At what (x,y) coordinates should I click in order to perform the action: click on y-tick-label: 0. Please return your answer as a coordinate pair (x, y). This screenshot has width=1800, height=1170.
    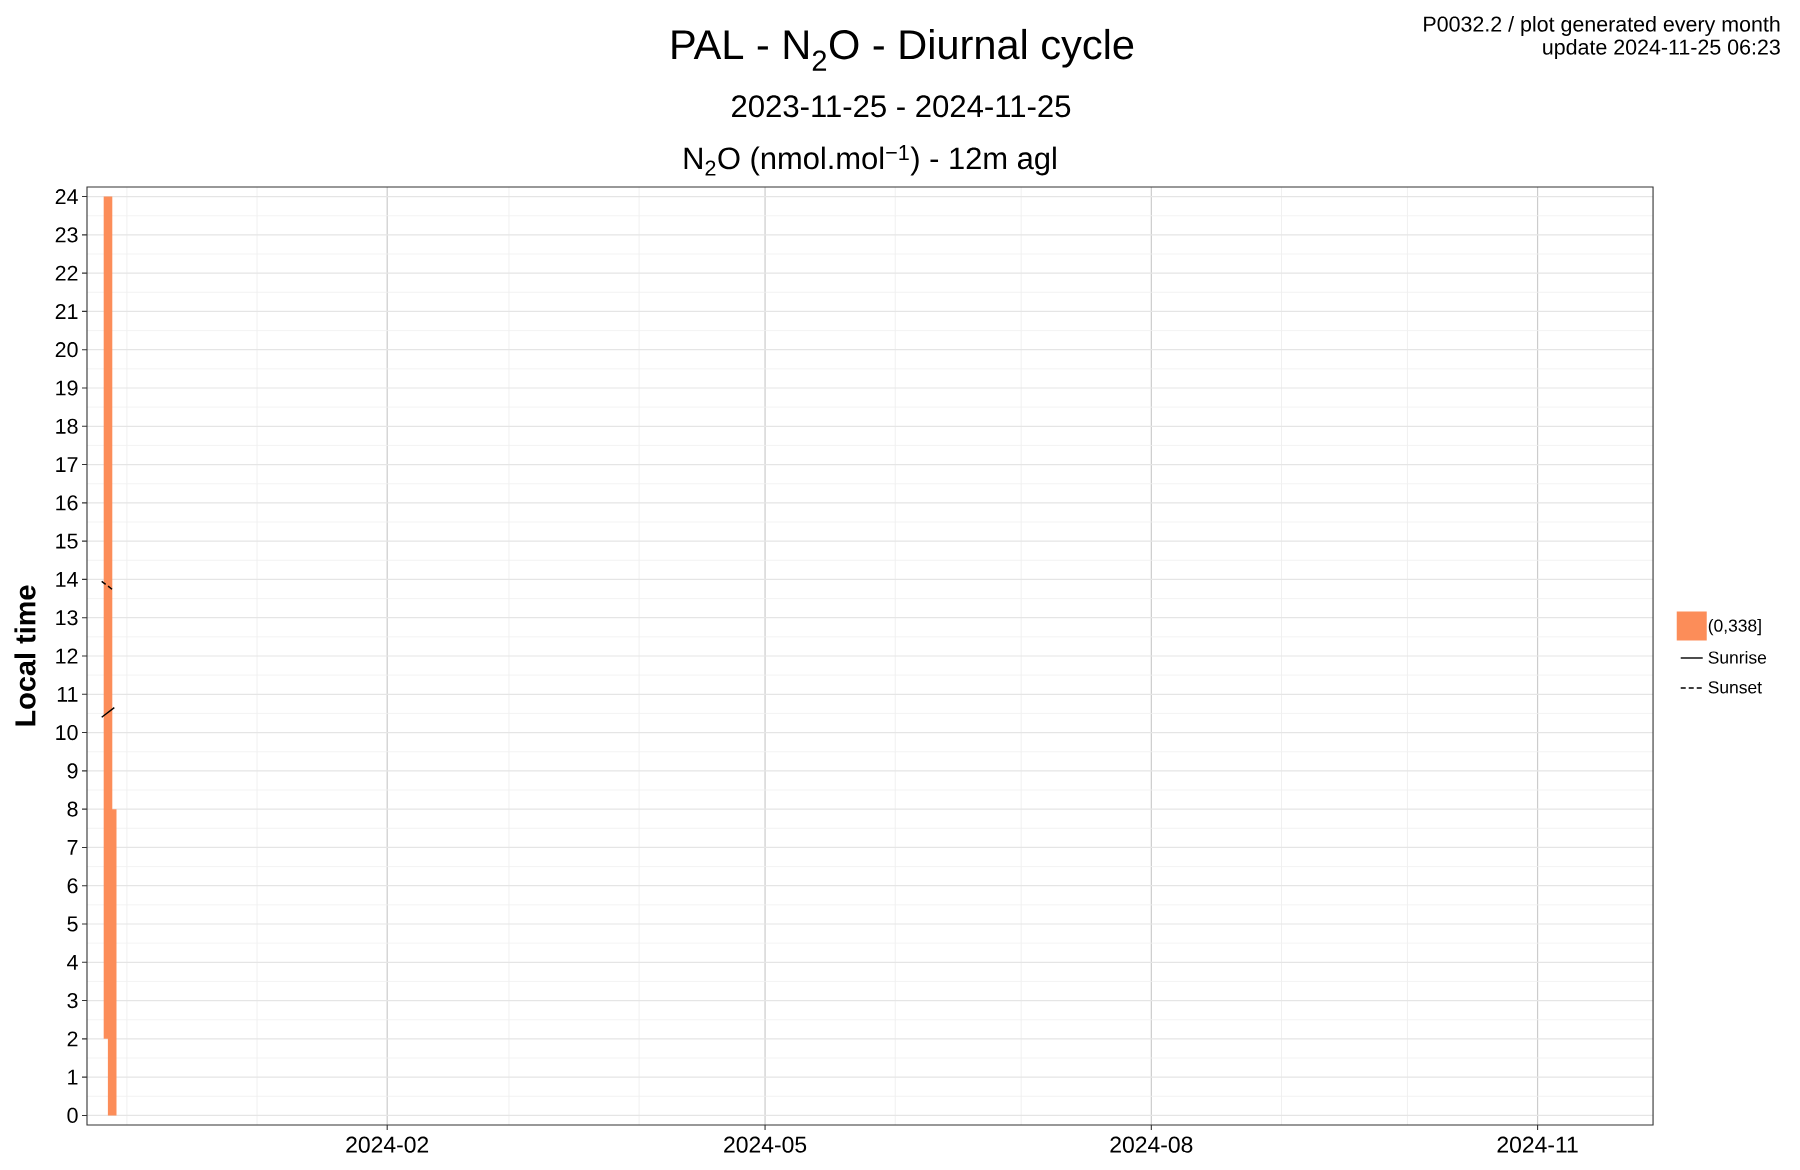
    Looking at the image, I should click on (72, 1115).